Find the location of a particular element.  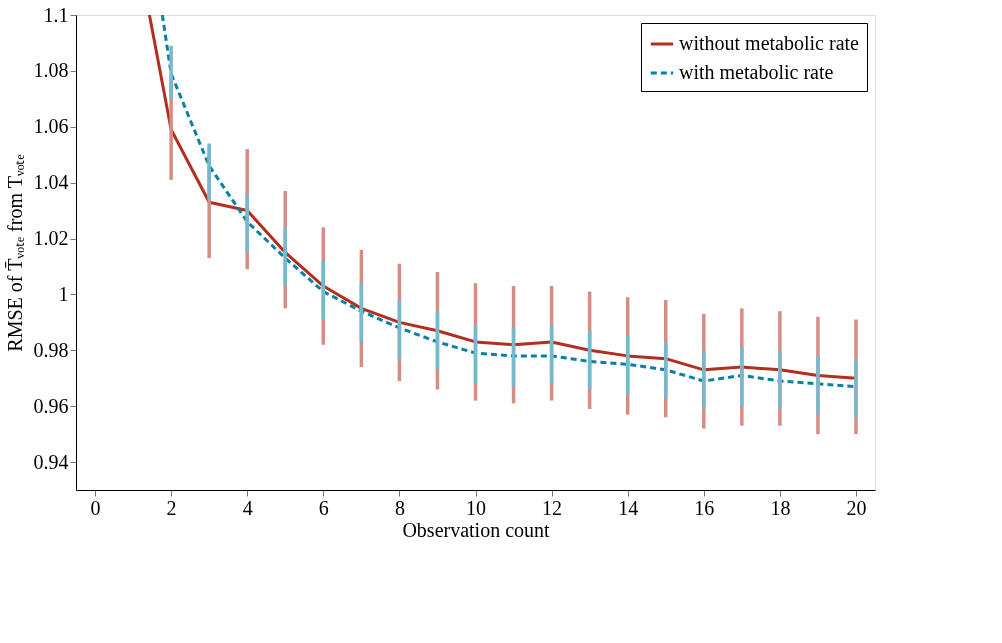

x-tick-label: 12 is located at coordinates (552, 507).